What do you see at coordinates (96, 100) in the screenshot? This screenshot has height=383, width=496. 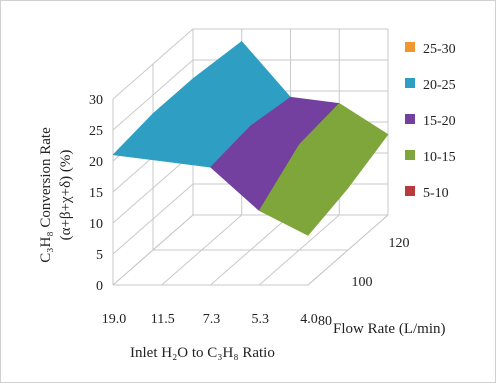 I see `y-tick-label: 30` at bounding box center [96, 100].